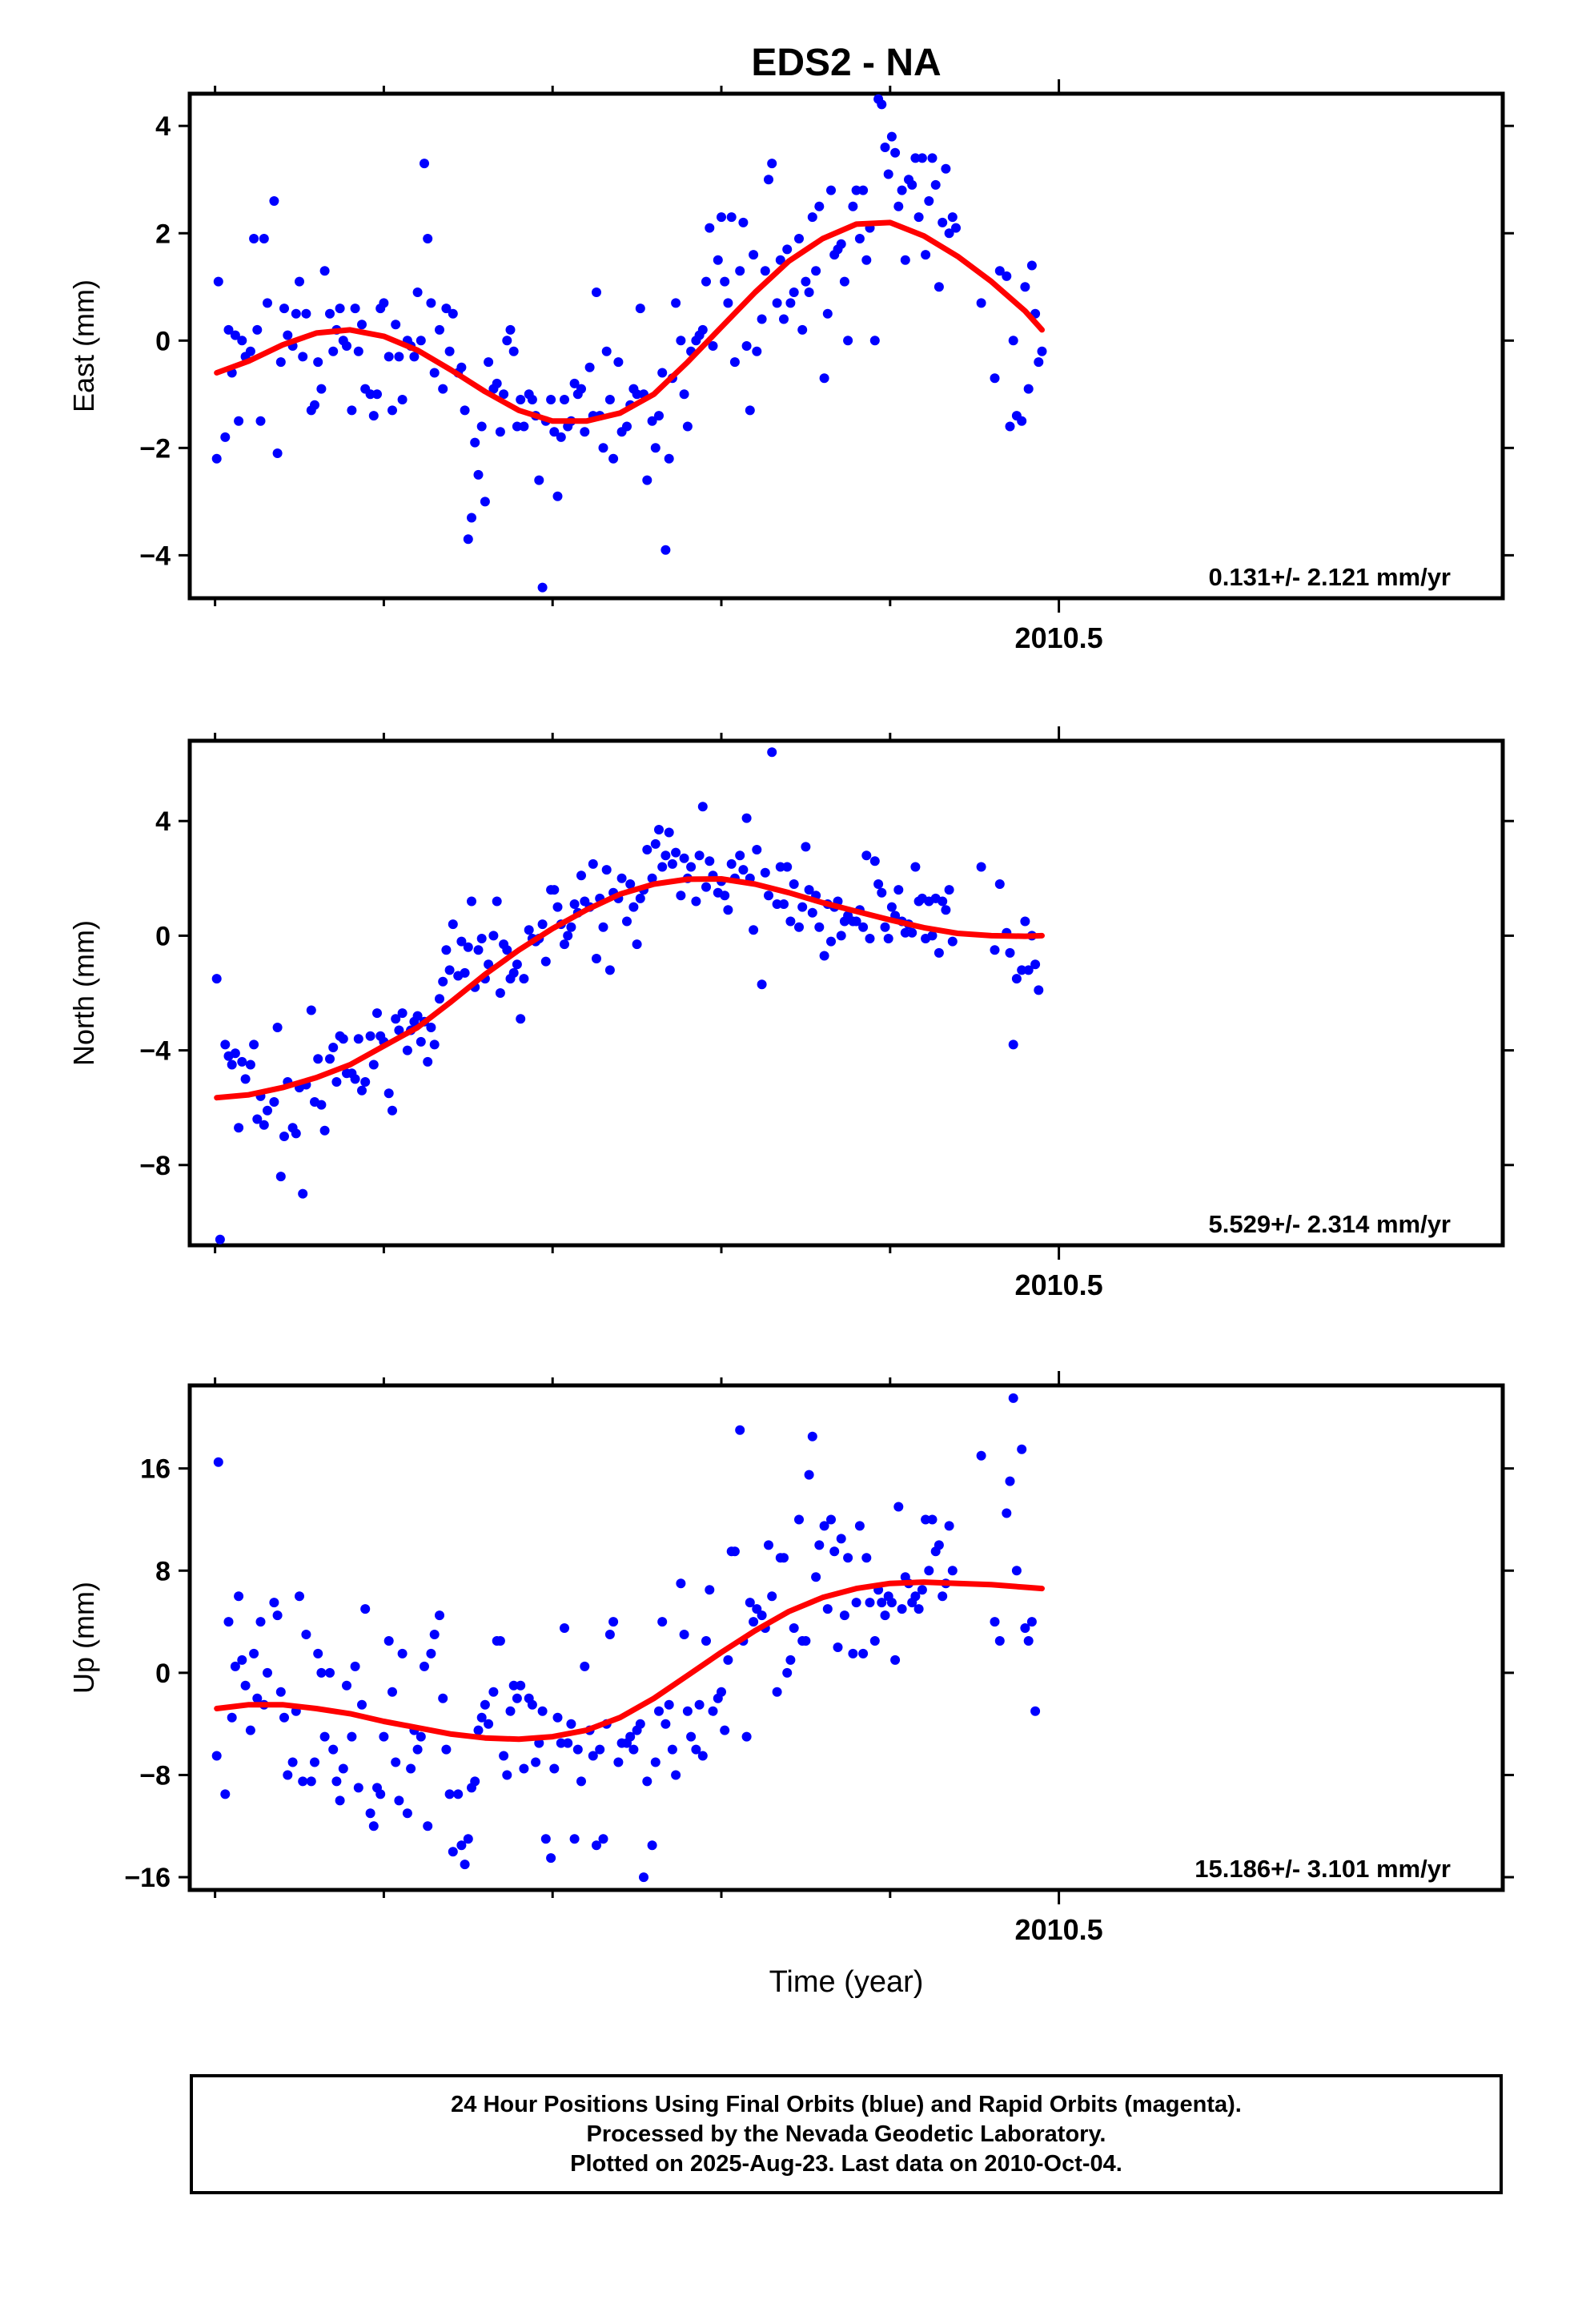 The height and width of the screenshot is (2324, 1582). What do you see at coordinates (163, 936) in the screenshot?
I see `y-tick-label: 0` at bounding box center [163, 936].